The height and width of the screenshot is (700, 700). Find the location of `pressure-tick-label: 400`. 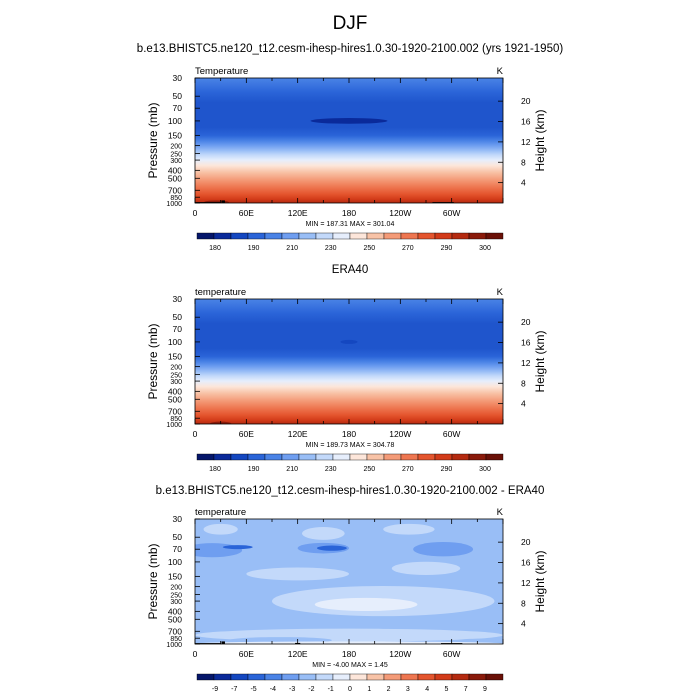

pressure-tick-label: 400 is located at coordinates (175, 611).